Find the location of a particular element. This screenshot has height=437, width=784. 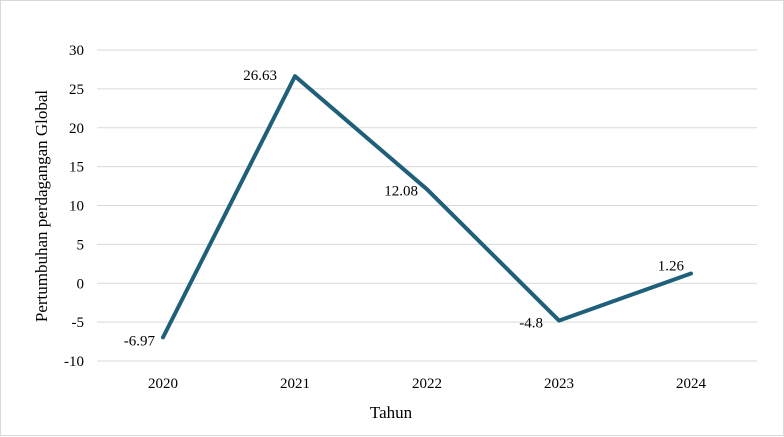

x-axis-ticks: 2020 2021 2022 2023 2024 is located at coordinates (427, 384).